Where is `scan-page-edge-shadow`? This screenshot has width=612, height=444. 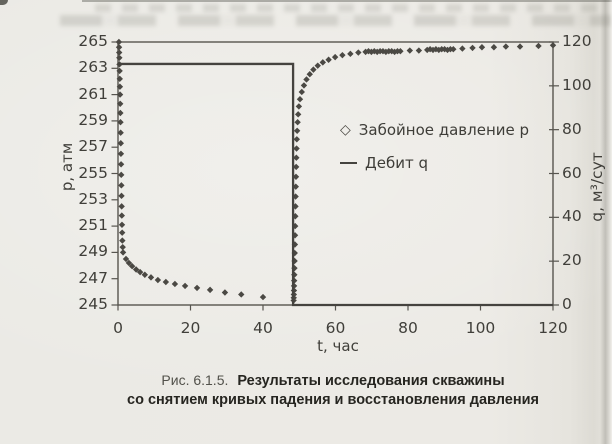 scan-page-edge-shadow is located at coordinates (606, 222).